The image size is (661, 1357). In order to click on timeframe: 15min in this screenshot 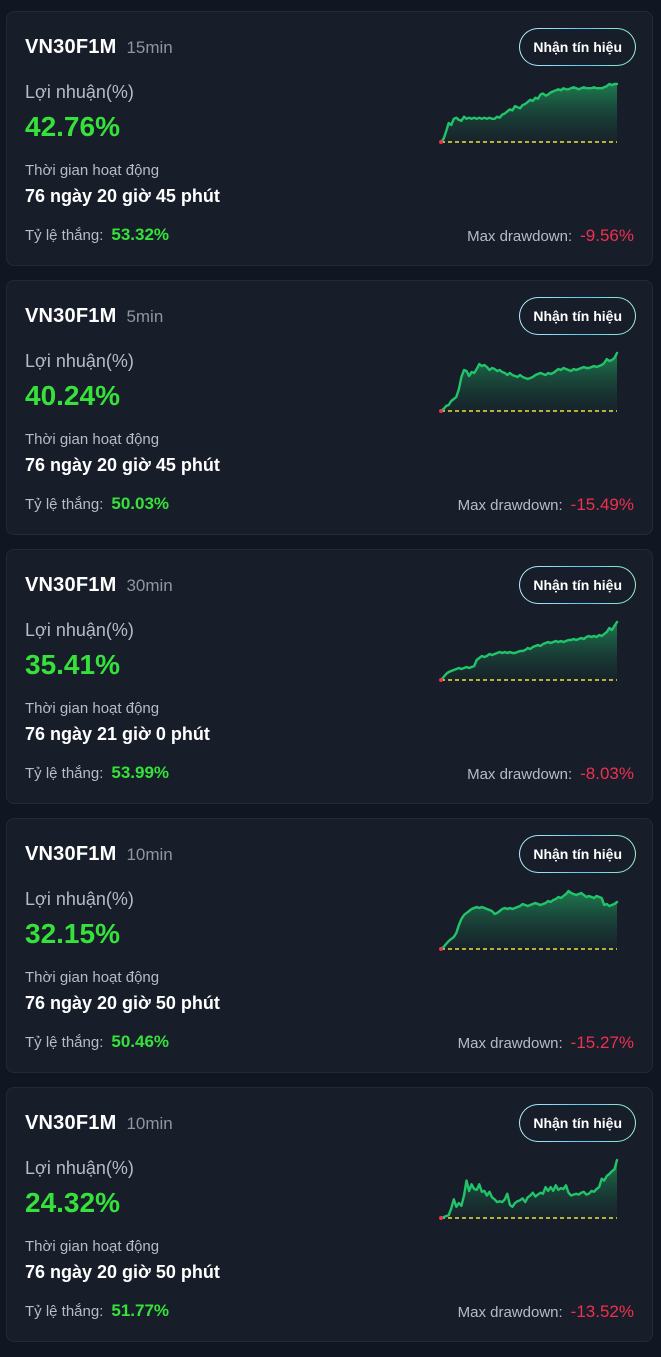, I will do `click(149, 47)`.